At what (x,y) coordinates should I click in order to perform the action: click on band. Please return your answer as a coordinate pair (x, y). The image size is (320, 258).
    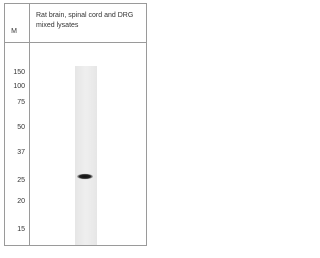
    Looking at the image, I should click on (85, 176).